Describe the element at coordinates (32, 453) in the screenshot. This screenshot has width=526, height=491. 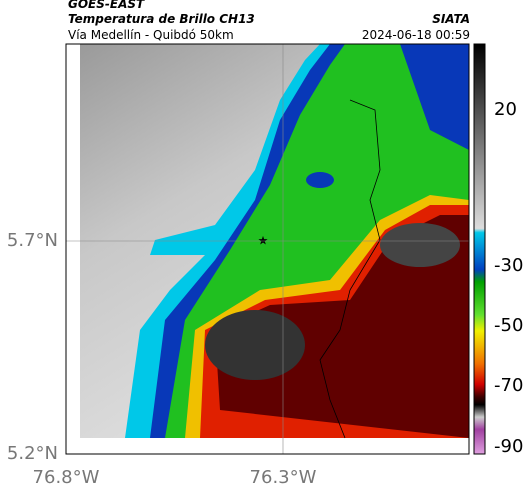
I see `lat-label: 5.2°N` at that location.